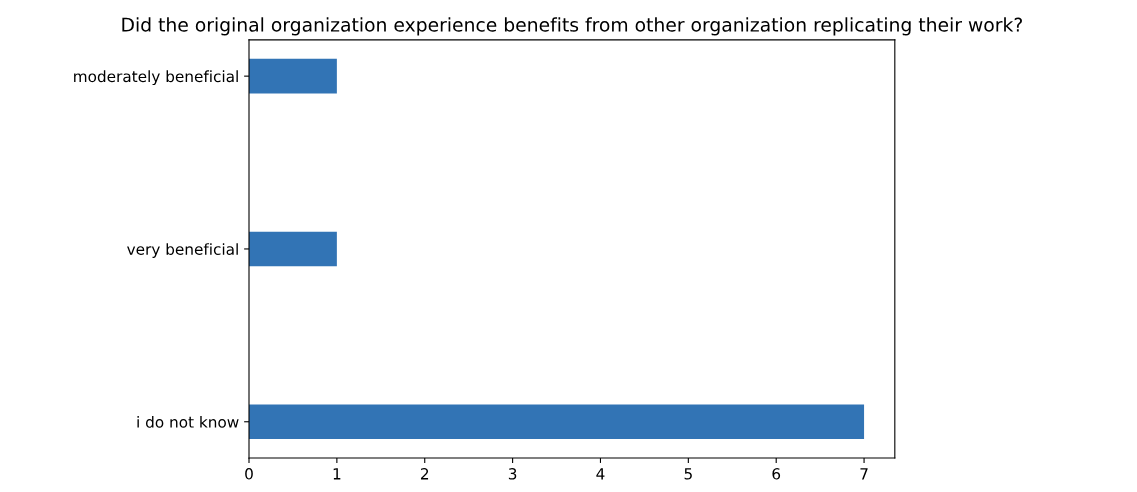 This screenshot has height=492, width=1137. What do you see at coordinates (156, 78) in the screenshot?
I see `y-tick-label: moderately beneficial` at bounding box center [156, 78].